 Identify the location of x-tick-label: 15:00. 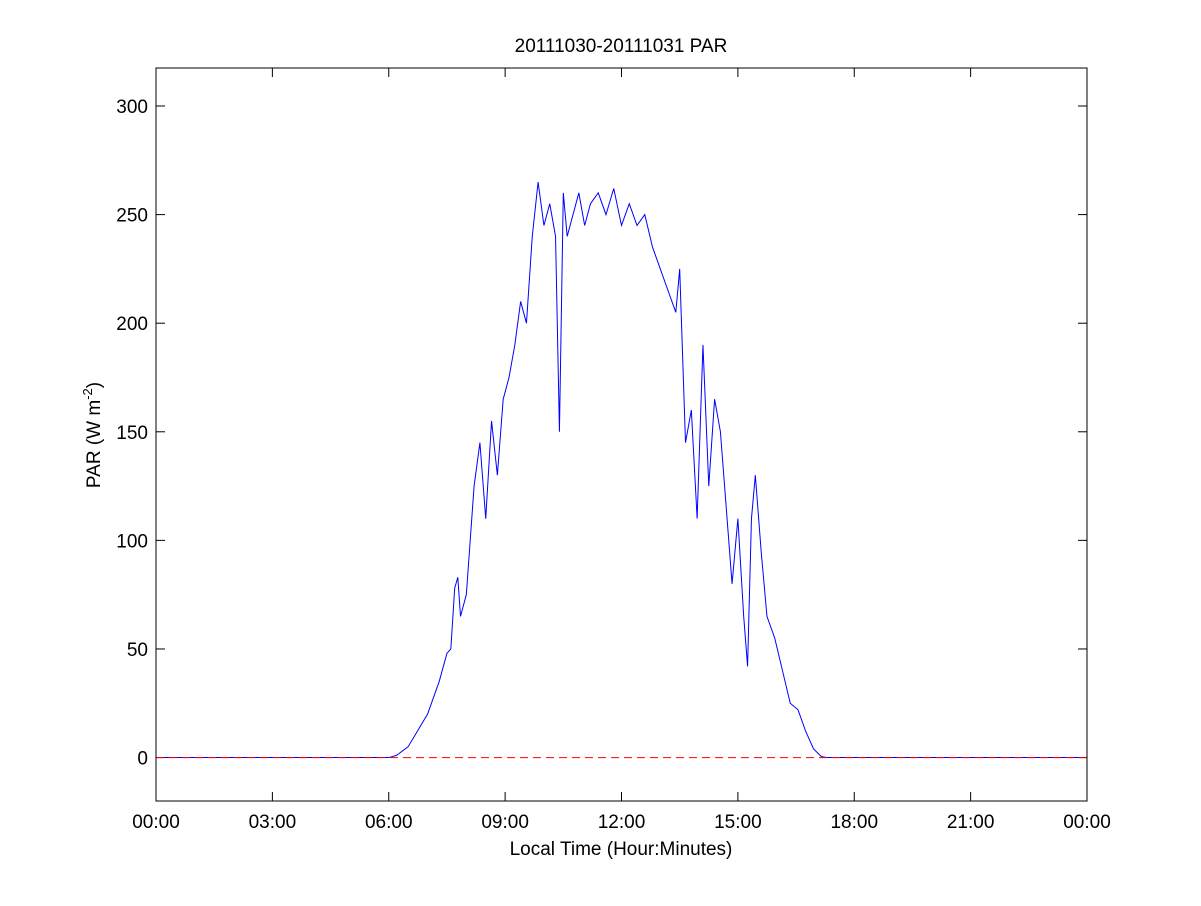
(738, 822).